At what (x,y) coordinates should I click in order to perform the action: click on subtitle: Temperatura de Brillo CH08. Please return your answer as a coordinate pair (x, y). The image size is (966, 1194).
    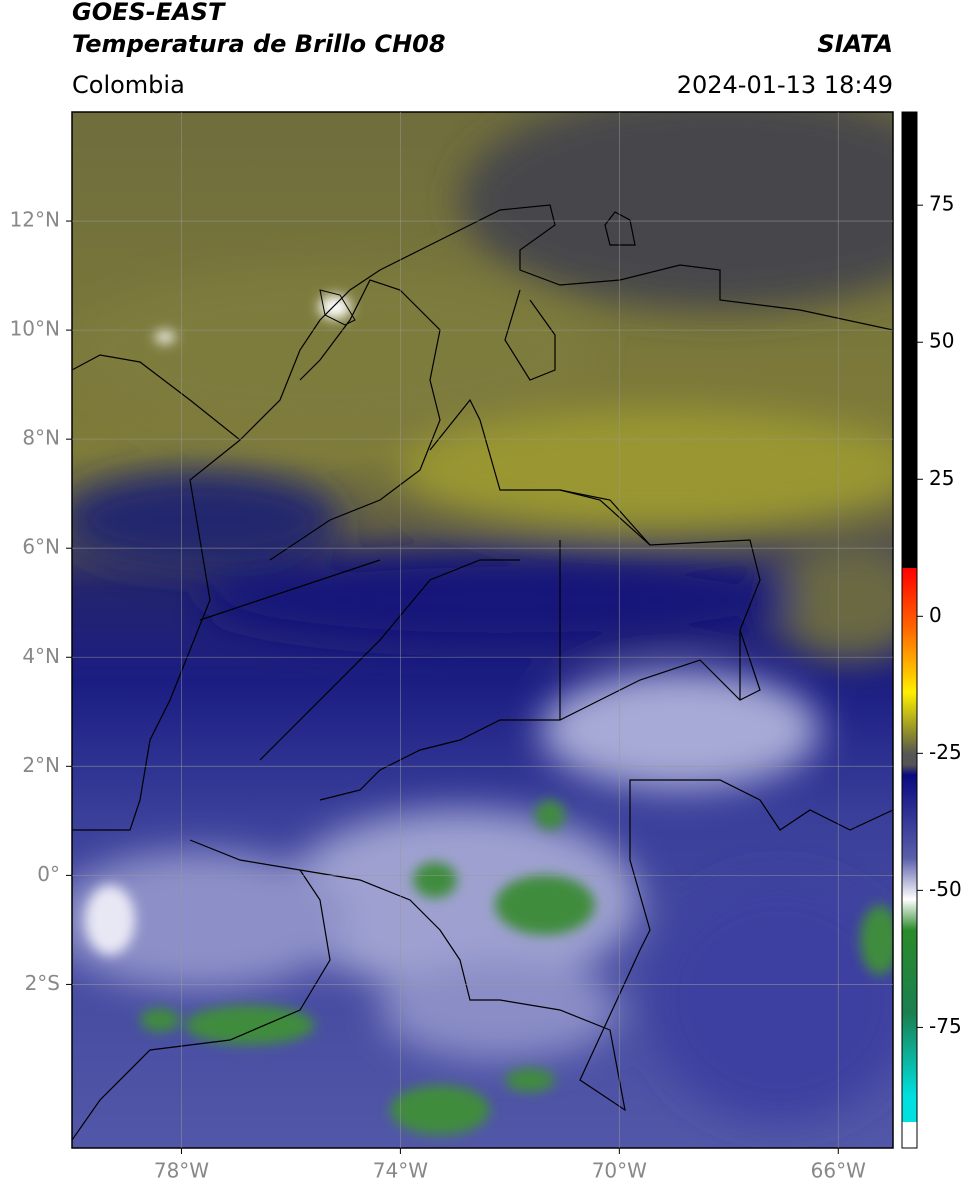
    Looking at the image, I should click on (259, 44).